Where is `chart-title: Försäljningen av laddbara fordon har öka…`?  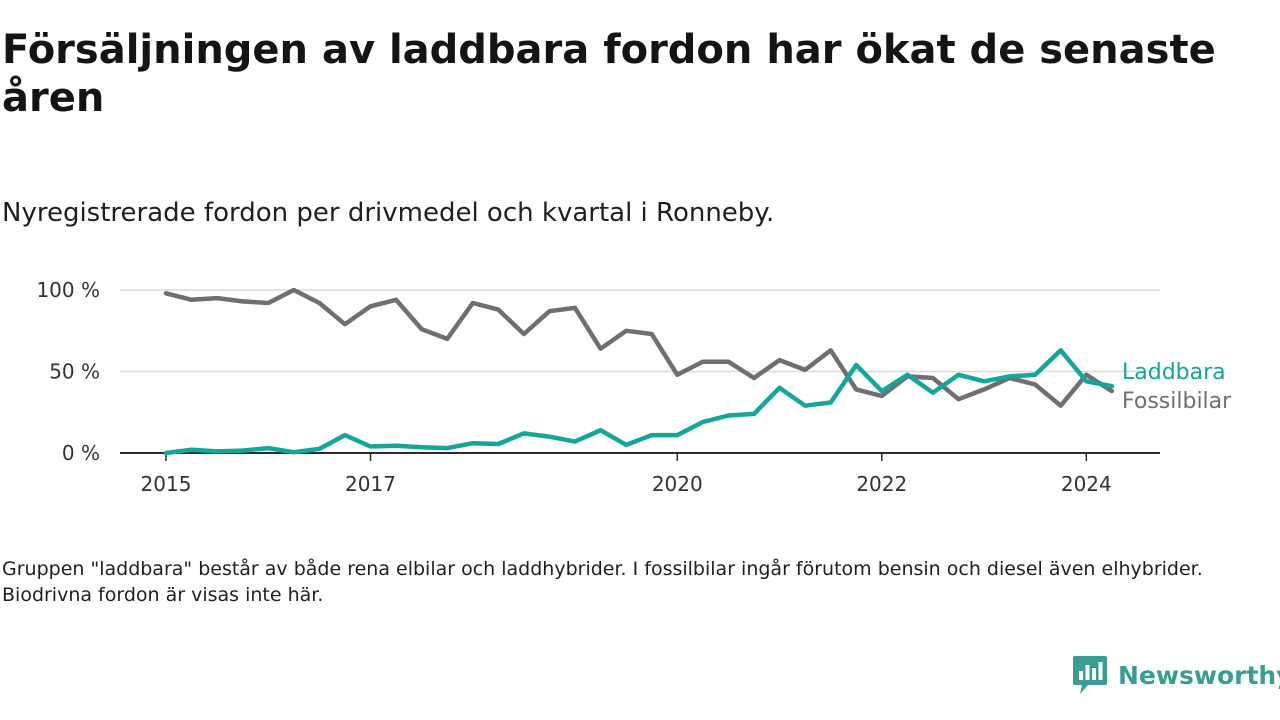
chart-title: Försäljningen av laddbara fordon har öka… is located at coordinates (609, 74).